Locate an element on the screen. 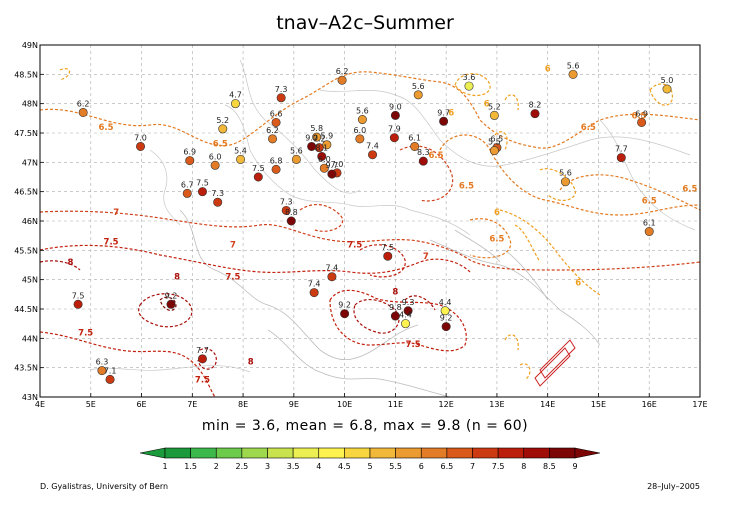  station-value-label: 6.5 is located at coordinates (497, 139).